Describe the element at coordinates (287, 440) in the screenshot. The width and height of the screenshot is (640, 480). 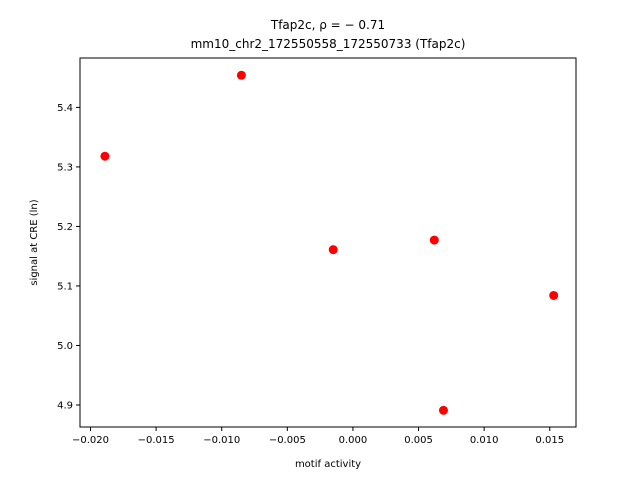
I see `x-tick-label: −0.005` at that location.